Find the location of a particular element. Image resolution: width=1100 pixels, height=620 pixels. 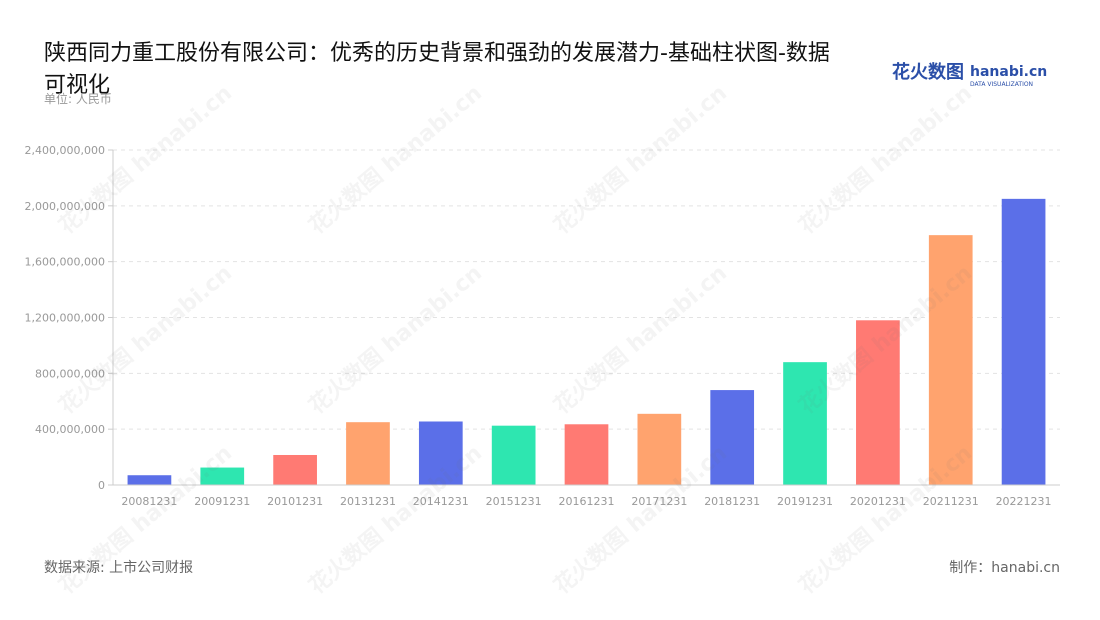

x-tick-label: 20181231 is located at coordinates (732, 501).